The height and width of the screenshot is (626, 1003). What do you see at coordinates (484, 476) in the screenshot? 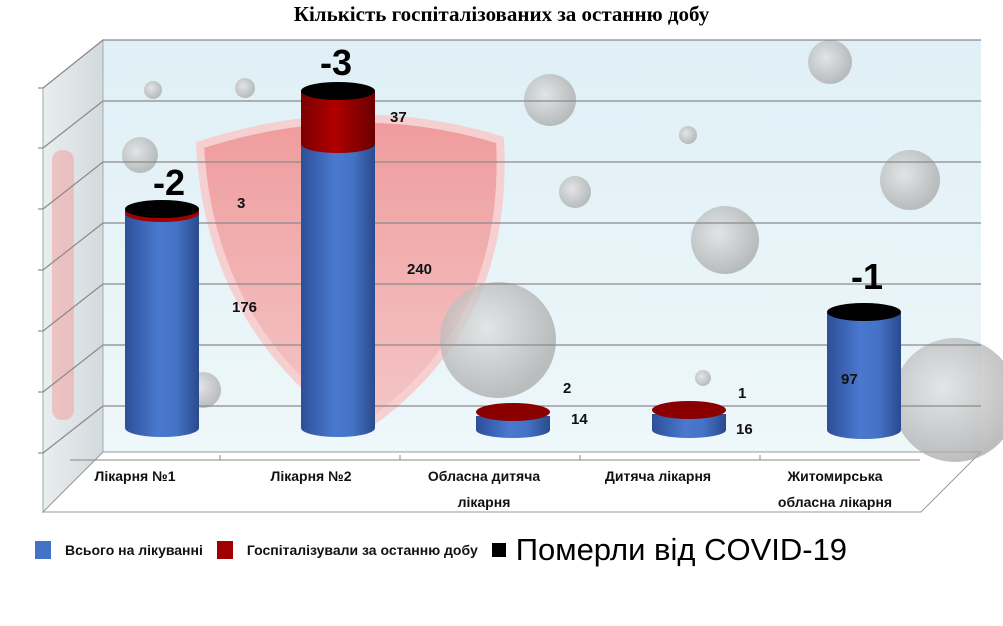
I see `category-label-3-line1: Обласна дитяча` at bounding box center [484, 476].